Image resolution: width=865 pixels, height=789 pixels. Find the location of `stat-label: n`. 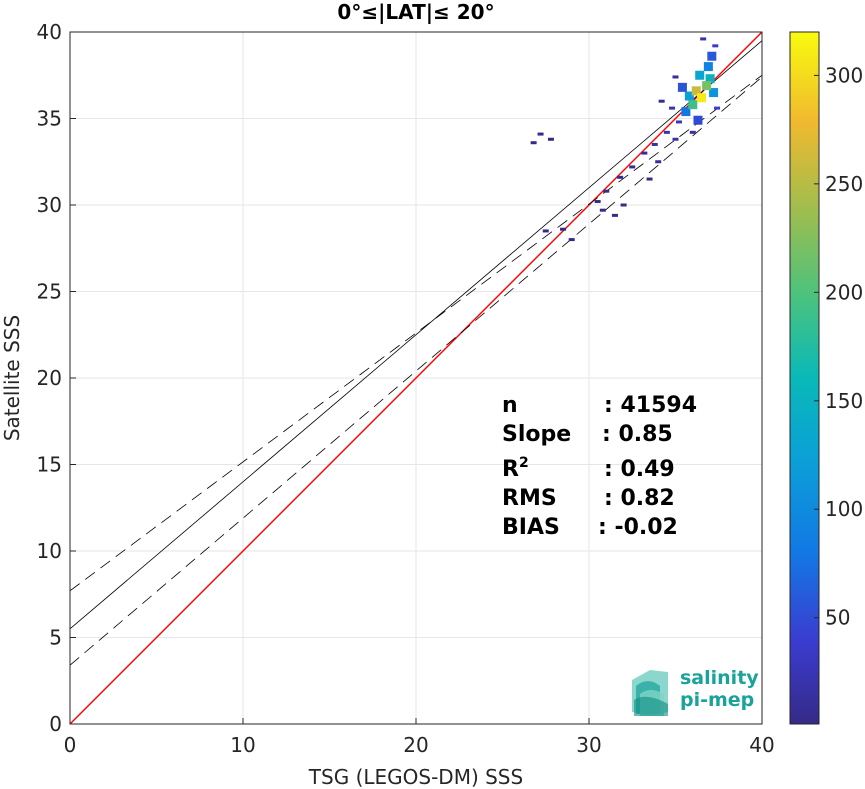

stat-label: n is located at coordinates (510, 405).